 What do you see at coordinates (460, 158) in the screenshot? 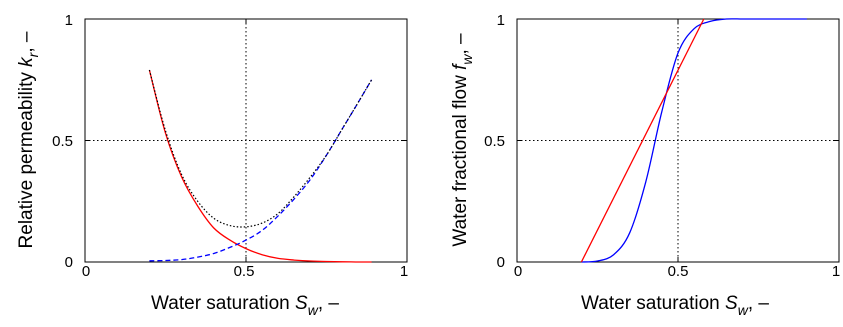
I see `y-axis-label-text: Water fractional flow` at bounding box center [460, 158].